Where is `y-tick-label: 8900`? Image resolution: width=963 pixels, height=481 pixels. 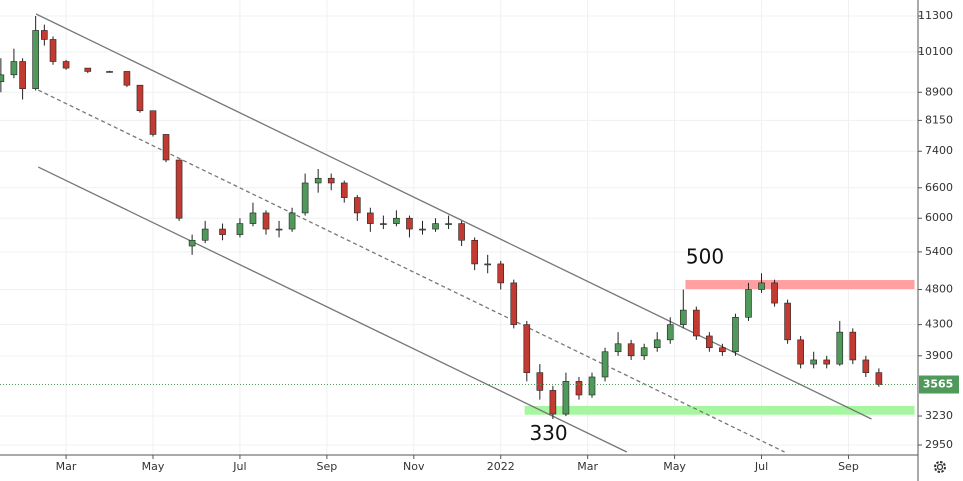
y-tick-label: 8900 is located at coordinates (939, 91).